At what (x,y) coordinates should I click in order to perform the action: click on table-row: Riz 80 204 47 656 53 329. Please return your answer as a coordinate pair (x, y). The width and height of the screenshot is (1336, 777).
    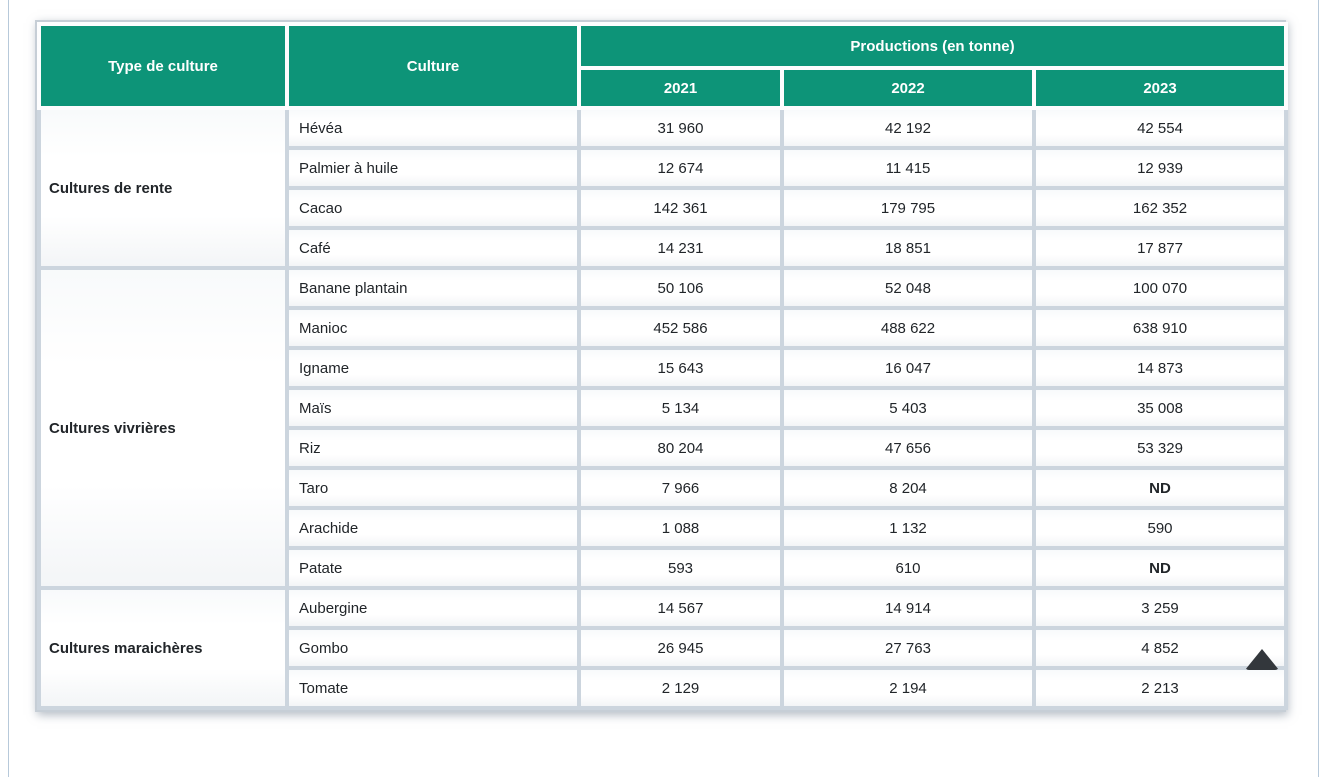
    Looking at the image, I should click on (664, 448).